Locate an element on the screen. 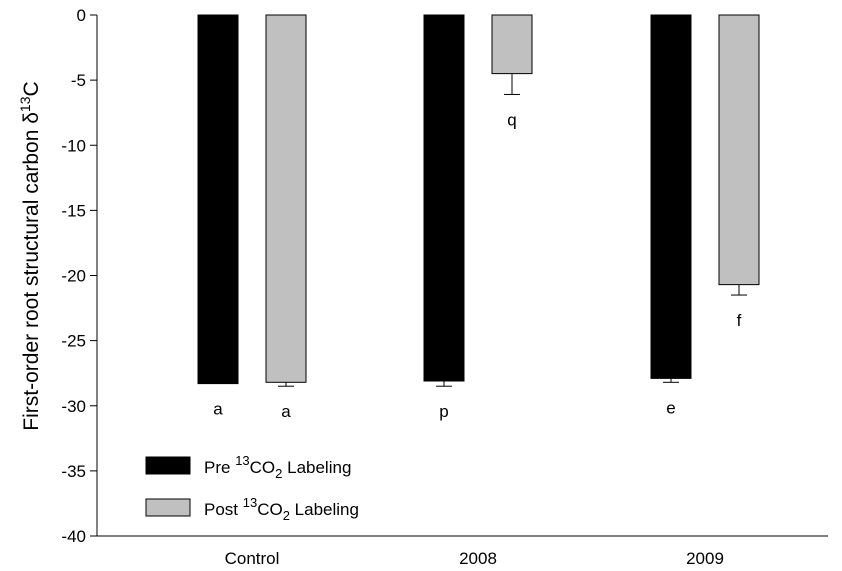 The height and width of the screenshot is (571, 842). y-axis-title: First-order root structural carbon δ13C is located at coordinates (30, 255).